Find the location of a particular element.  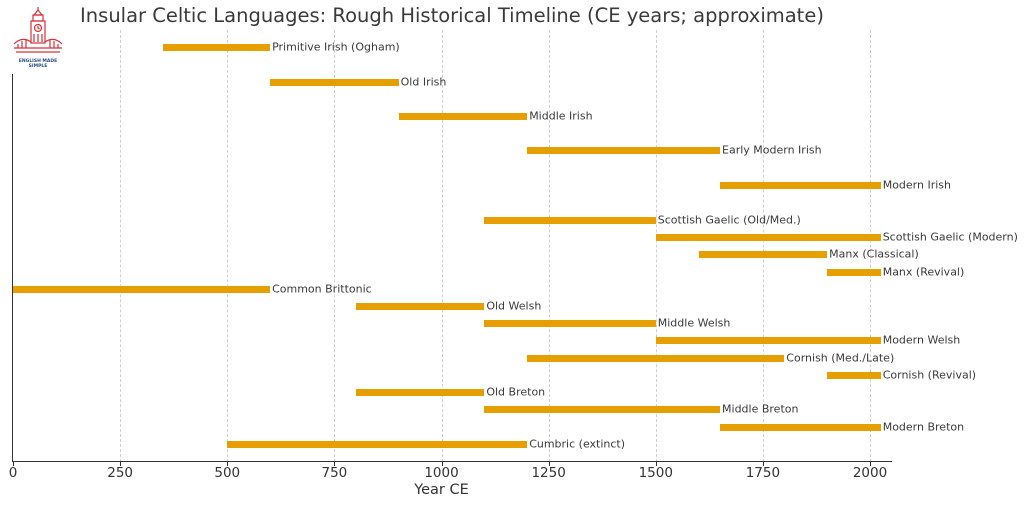

x-axis-spine is located at coordinates (452, 461).